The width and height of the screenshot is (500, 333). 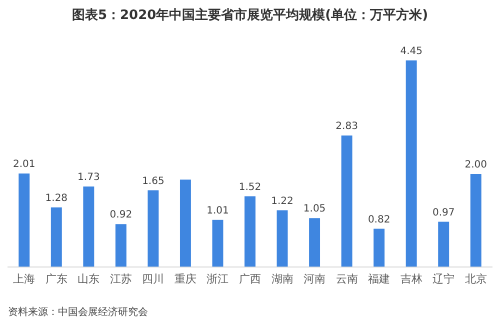 What do you see at coordinates (379, 279) in the screenshot?
I see `x-tick-label: 福建` at bounding box center [379, 279].